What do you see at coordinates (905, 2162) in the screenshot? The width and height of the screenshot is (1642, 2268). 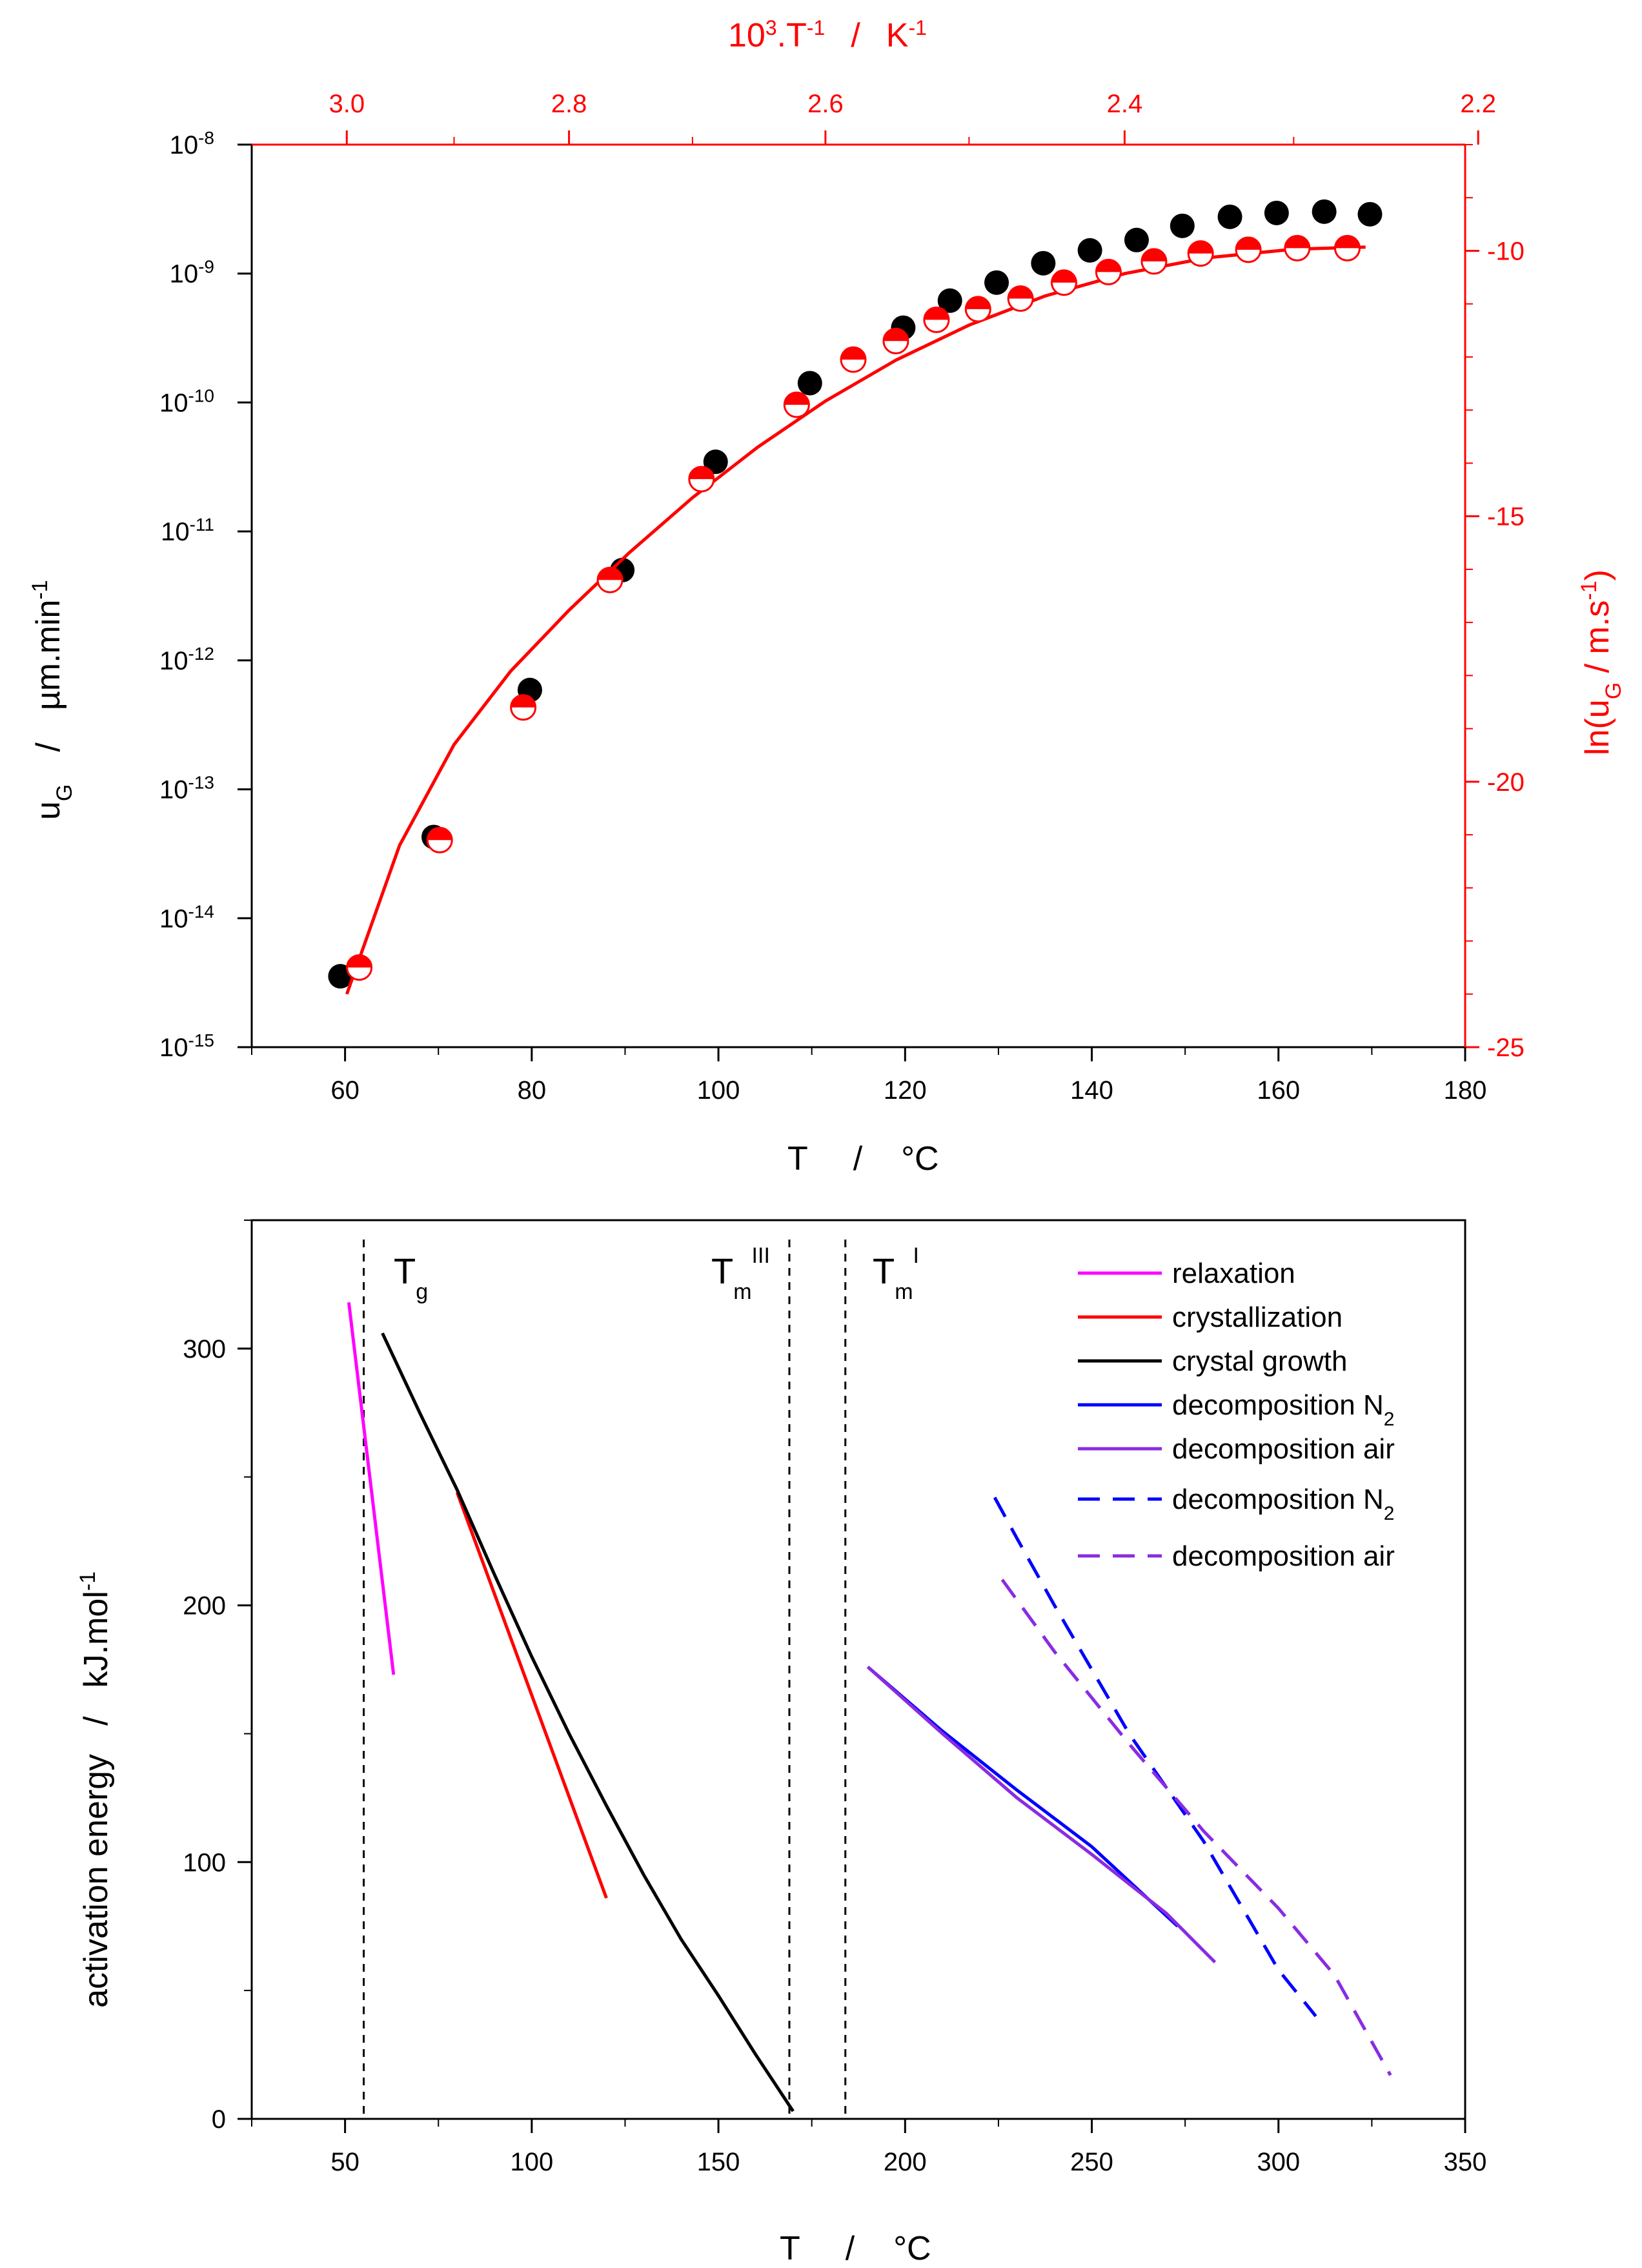 I see `bottom-x-tick-label: 200` at bounding box center [905, 2162].